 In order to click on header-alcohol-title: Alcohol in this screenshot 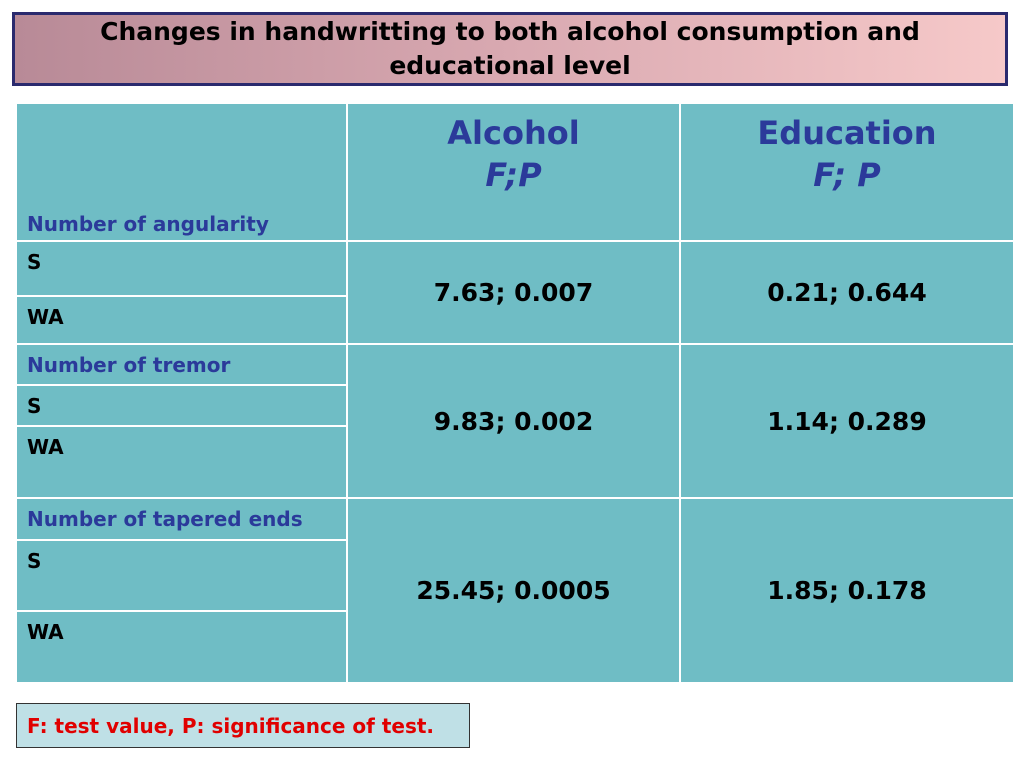, I will do `click(513, 133)`.